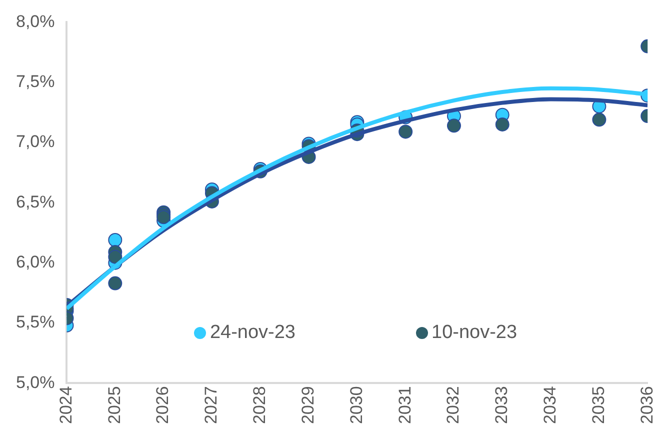 This screenshot has height=427, width=671. Describe the element at coordinates (475, 333) in the screenshot. I see `legend-label: 10-nov-23` at that location.